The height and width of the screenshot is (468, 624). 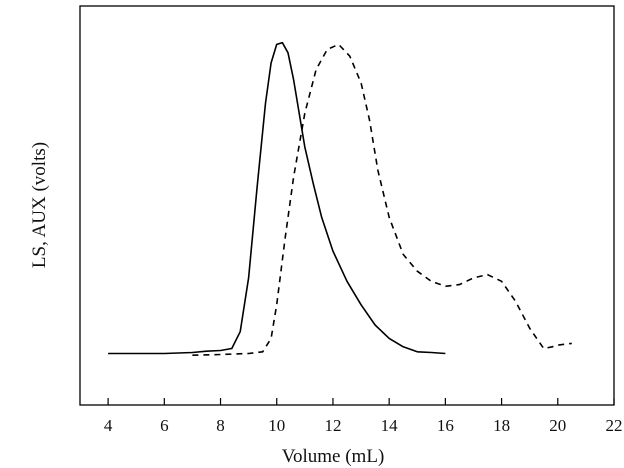 I want to click on x-tick-label: 18, so click(x=501, y=425).